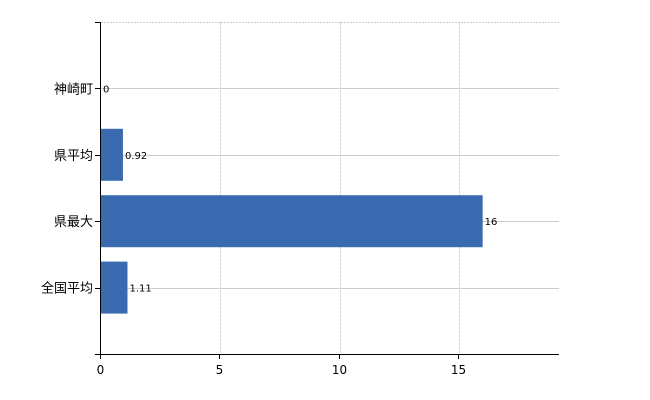 The height and width of the screenshot is (400, 650). Describe the element at coordinates (67, 289) in the screenshot. I see `category-label: 全国平均` at that location.